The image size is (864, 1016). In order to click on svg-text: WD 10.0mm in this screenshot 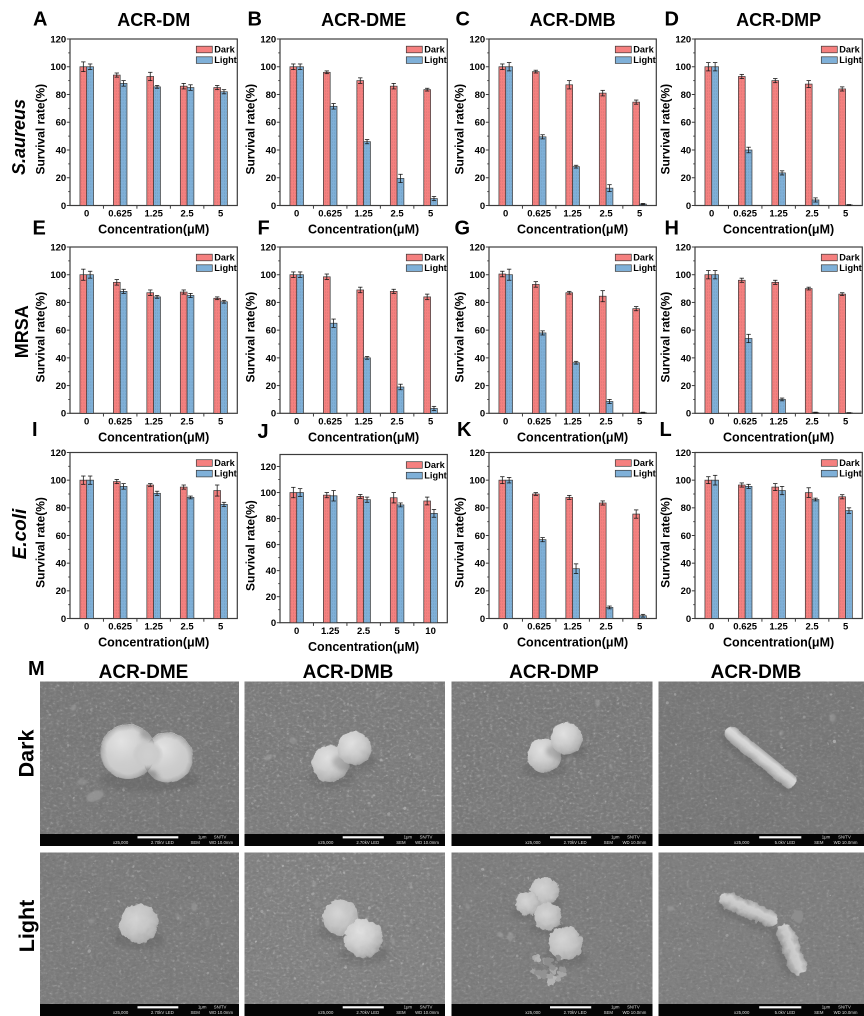, I will do `click(221, 1012)`.